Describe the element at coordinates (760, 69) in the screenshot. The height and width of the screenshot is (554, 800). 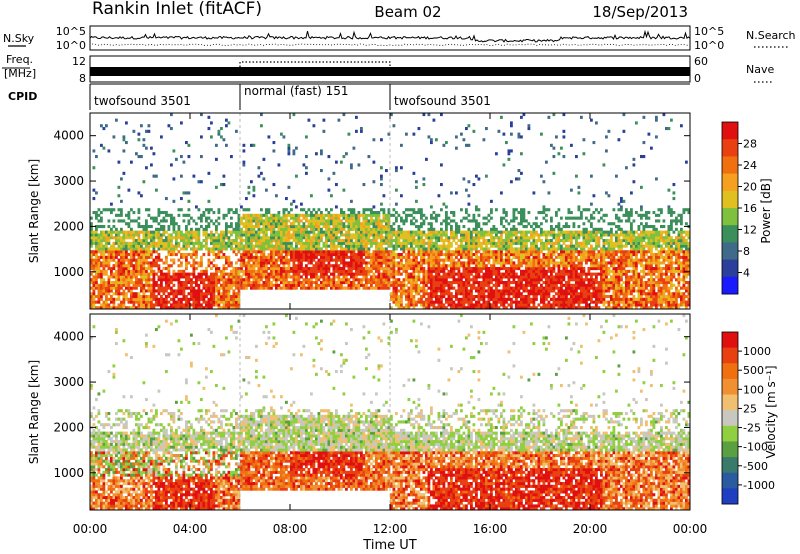
I see `nave-label: Nave` at that location.